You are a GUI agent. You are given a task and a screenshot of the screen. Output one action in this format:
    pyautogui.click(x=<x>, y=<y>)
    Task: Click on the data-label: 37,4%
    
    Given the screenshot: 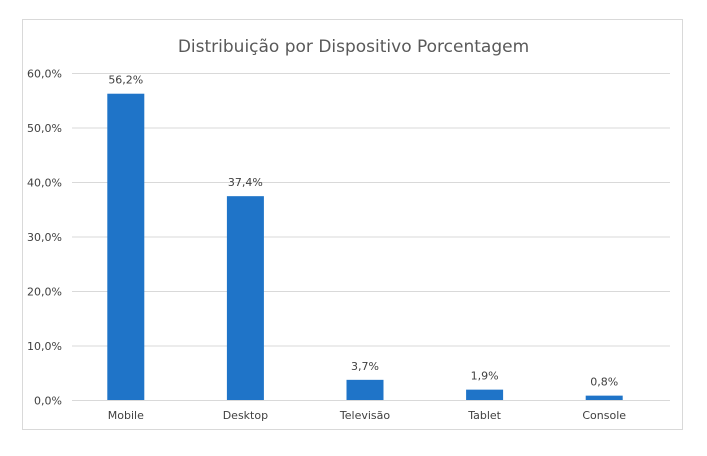 What is the action you would take?
    pyautogui.click(x=245, y=182)
    